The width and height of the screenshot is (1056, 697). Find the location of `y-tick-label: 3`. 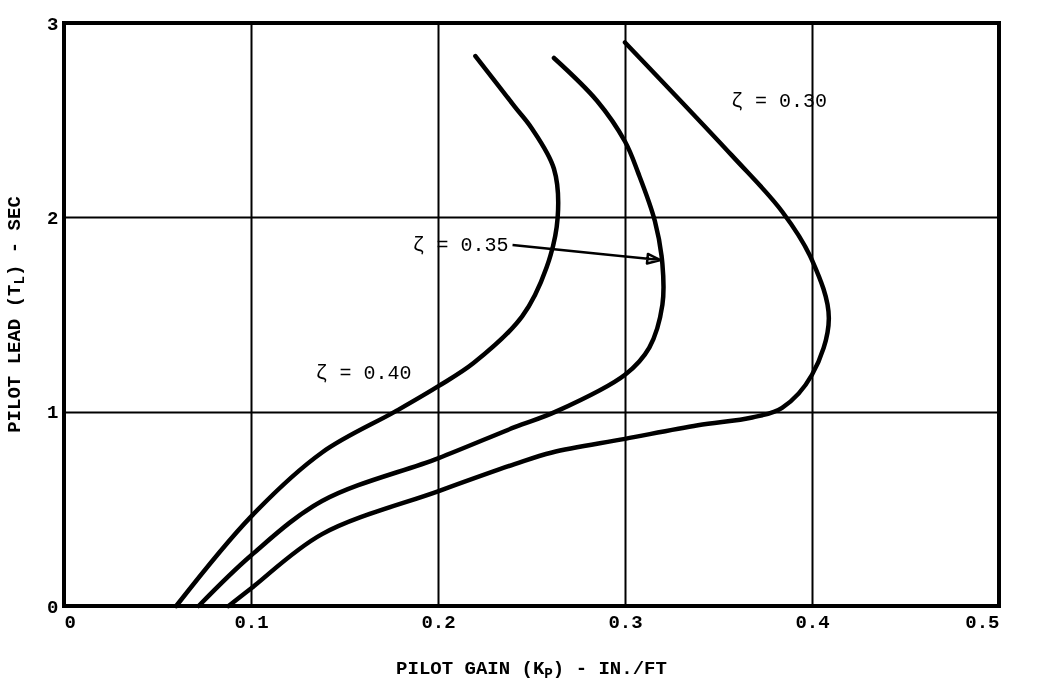

y-tick-label: 3 is located at coordinates (53, 24).